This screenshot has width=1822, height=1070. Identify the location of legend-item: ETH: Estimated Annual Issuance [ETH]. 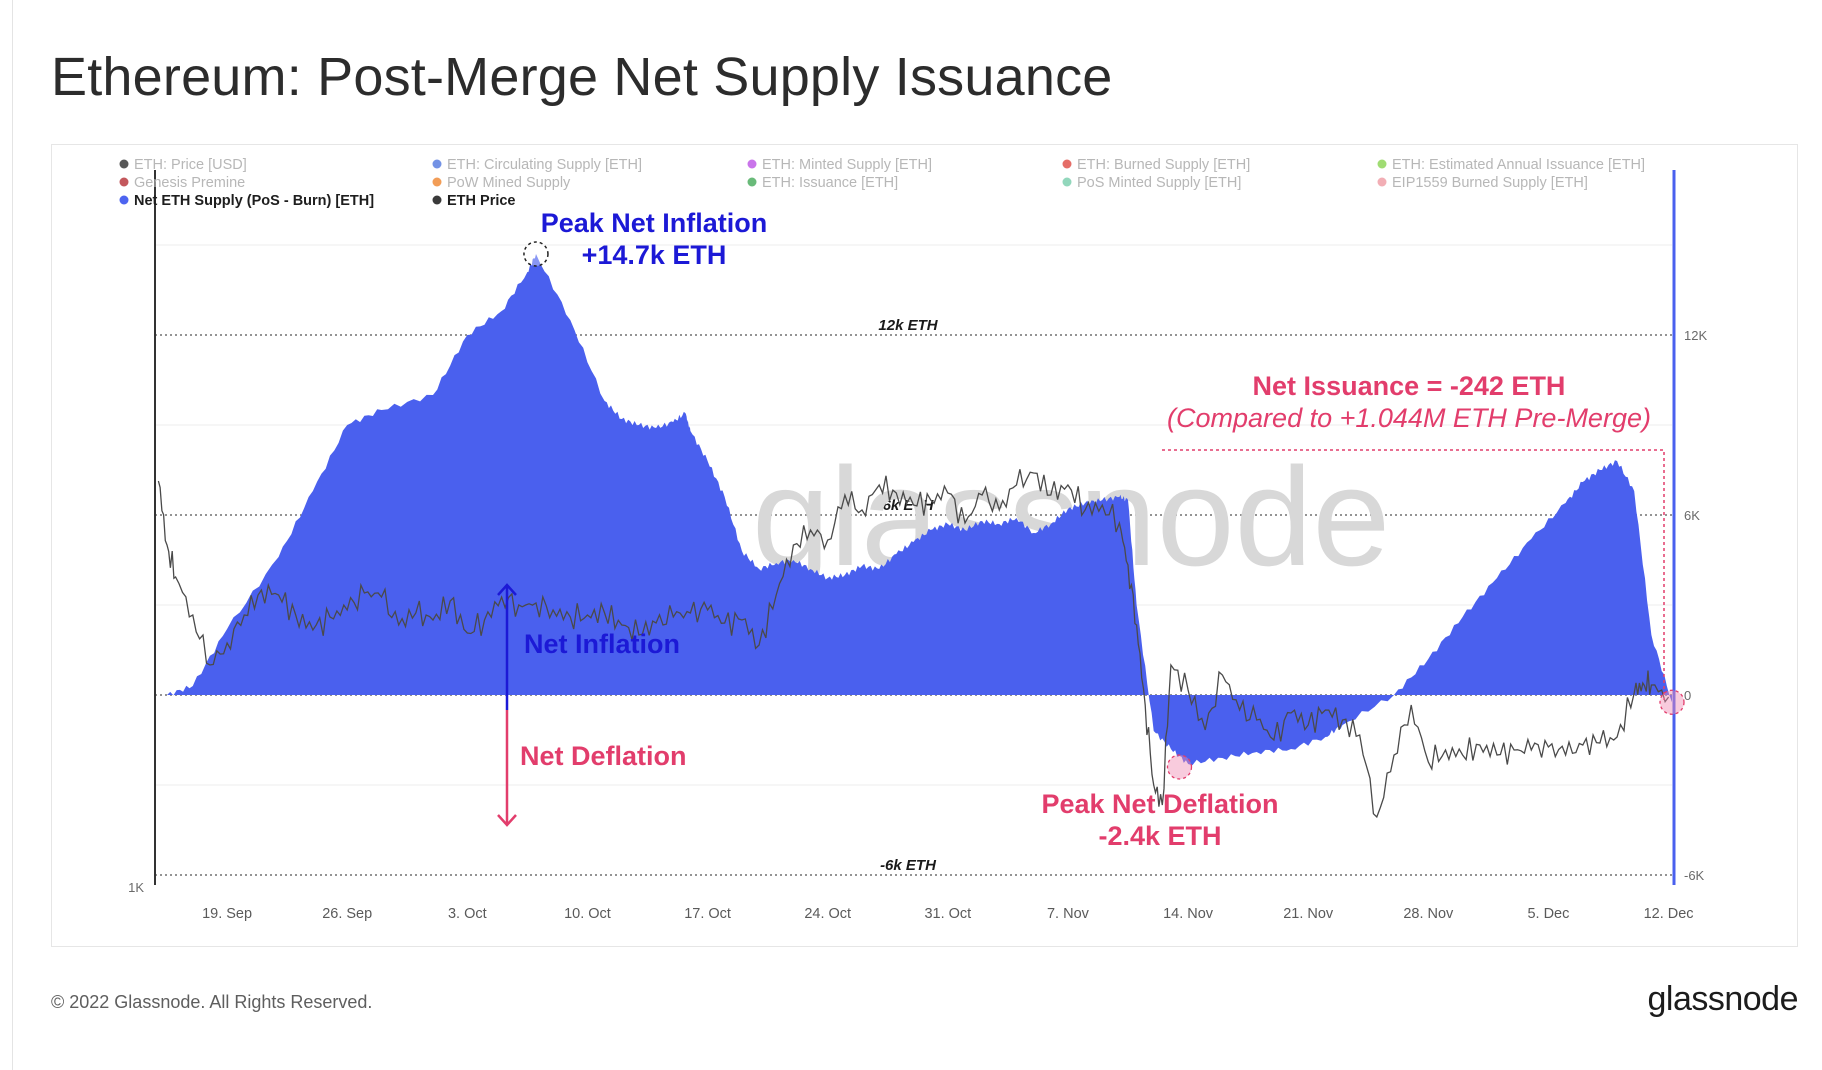
(1518, 165).